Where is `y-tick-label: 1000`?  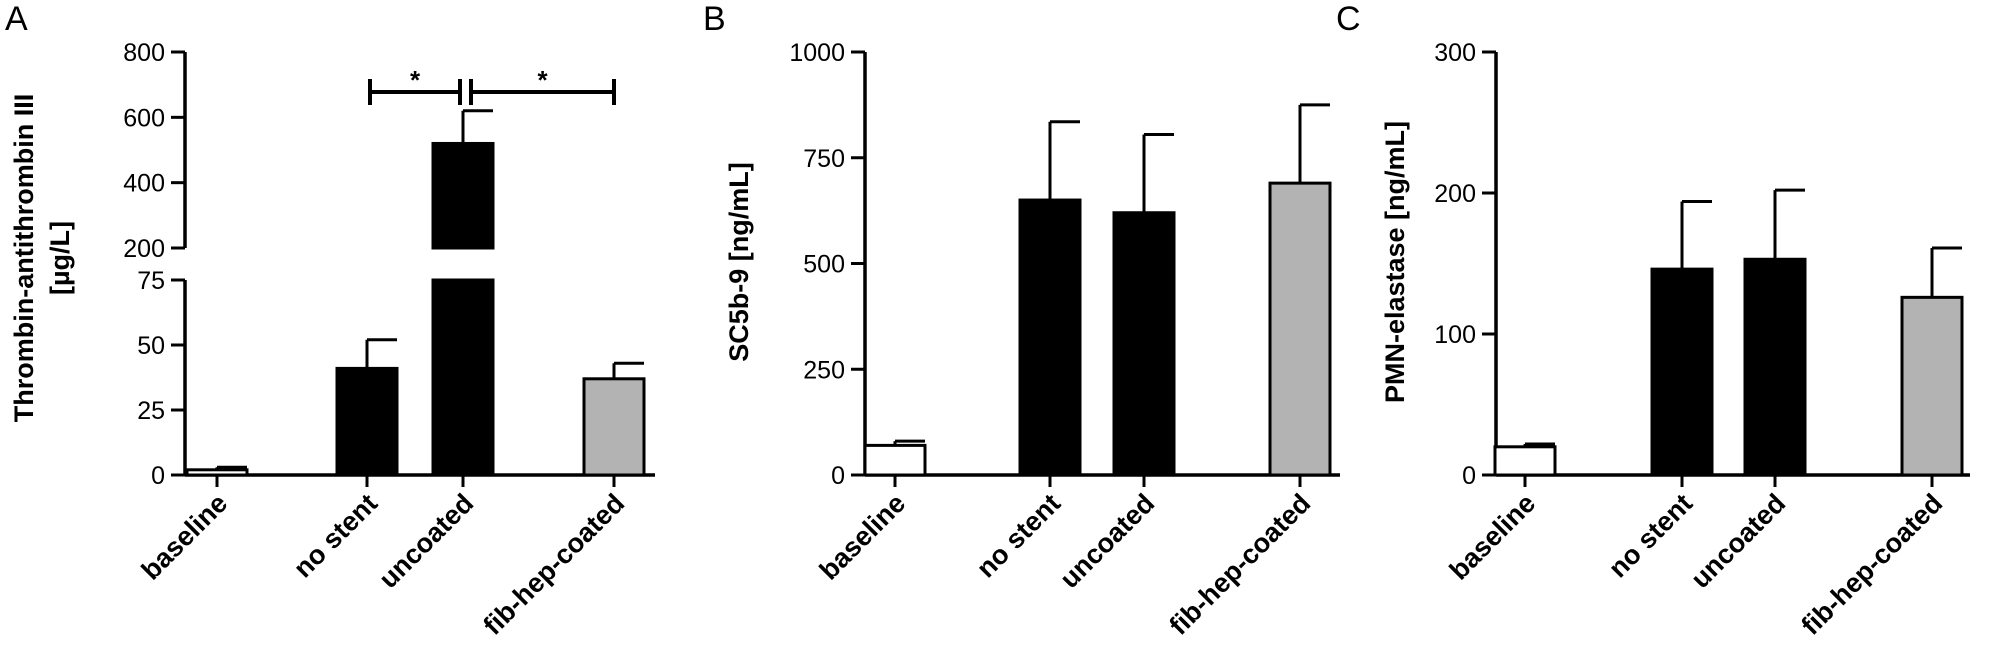 y-tick-label: 1000 is located at coordinates (817, 53).